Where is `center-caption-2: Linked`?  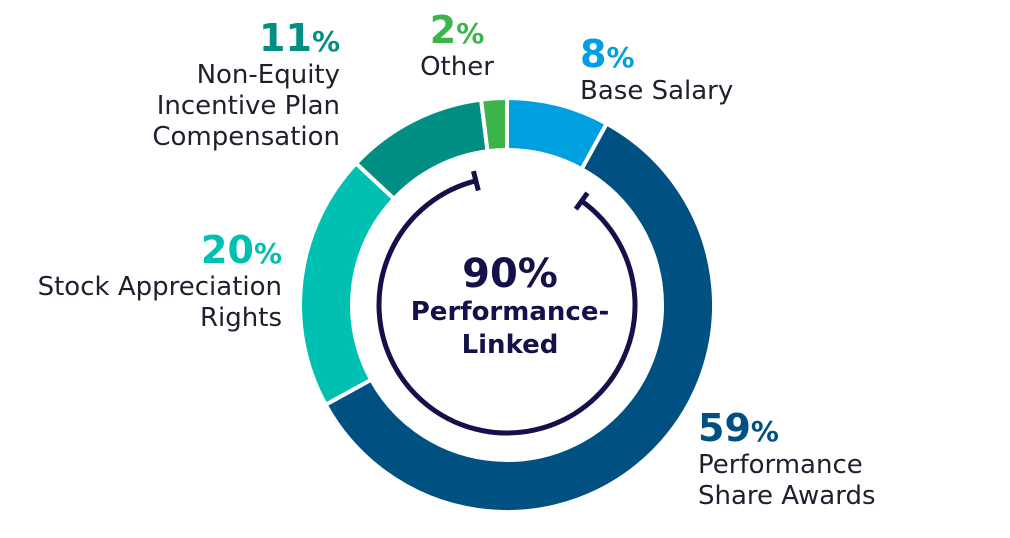
center-caption-2: Linked is located at coordinates (510, 344).